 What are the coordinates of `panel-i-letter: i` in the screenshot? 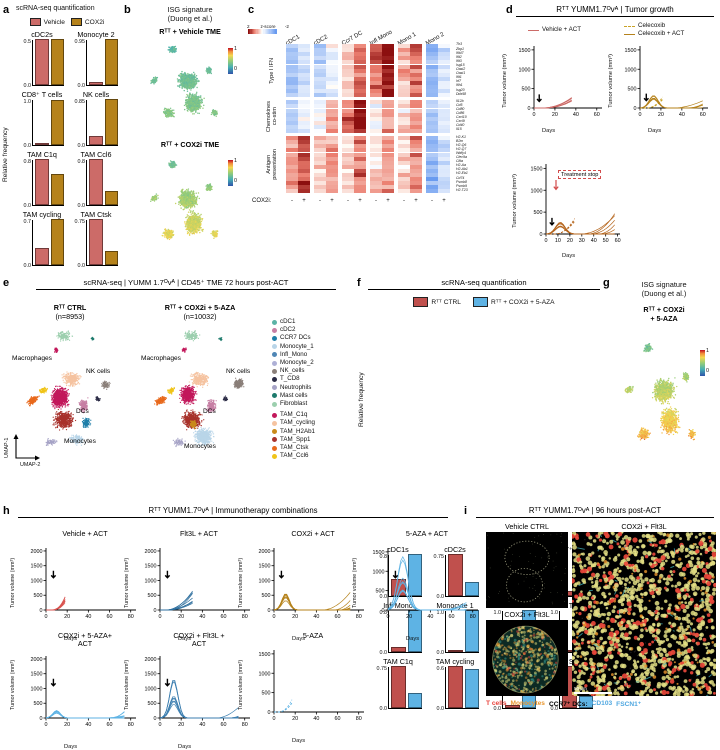 It's located at (466, 511).